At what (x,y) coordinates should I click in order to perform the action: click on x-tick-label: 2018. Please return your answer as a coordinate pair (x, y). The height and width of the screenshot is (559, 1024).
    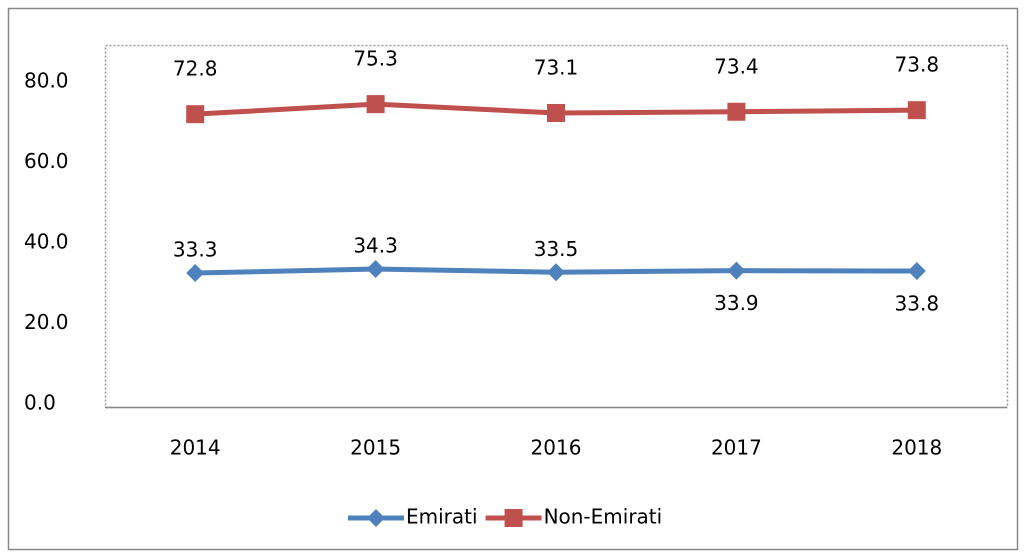
    Looking at the image, I should click on (916, 448).